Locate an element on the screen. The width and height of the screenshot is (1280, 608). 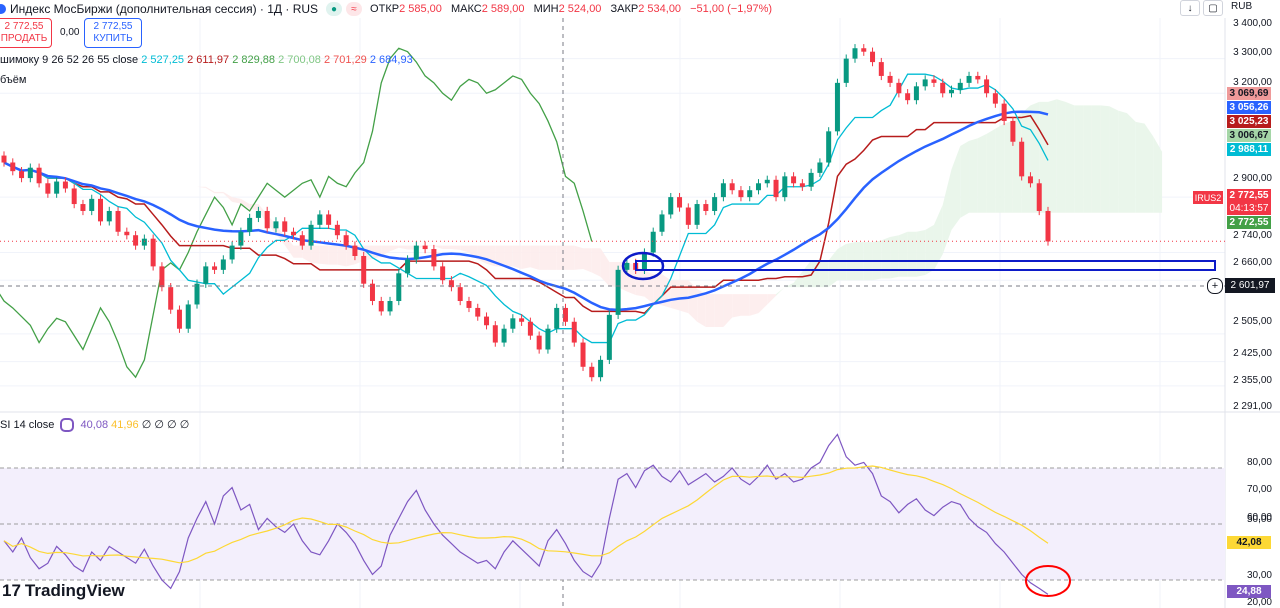
low-value: 2 524,00 is located at coordinates (580, 9).